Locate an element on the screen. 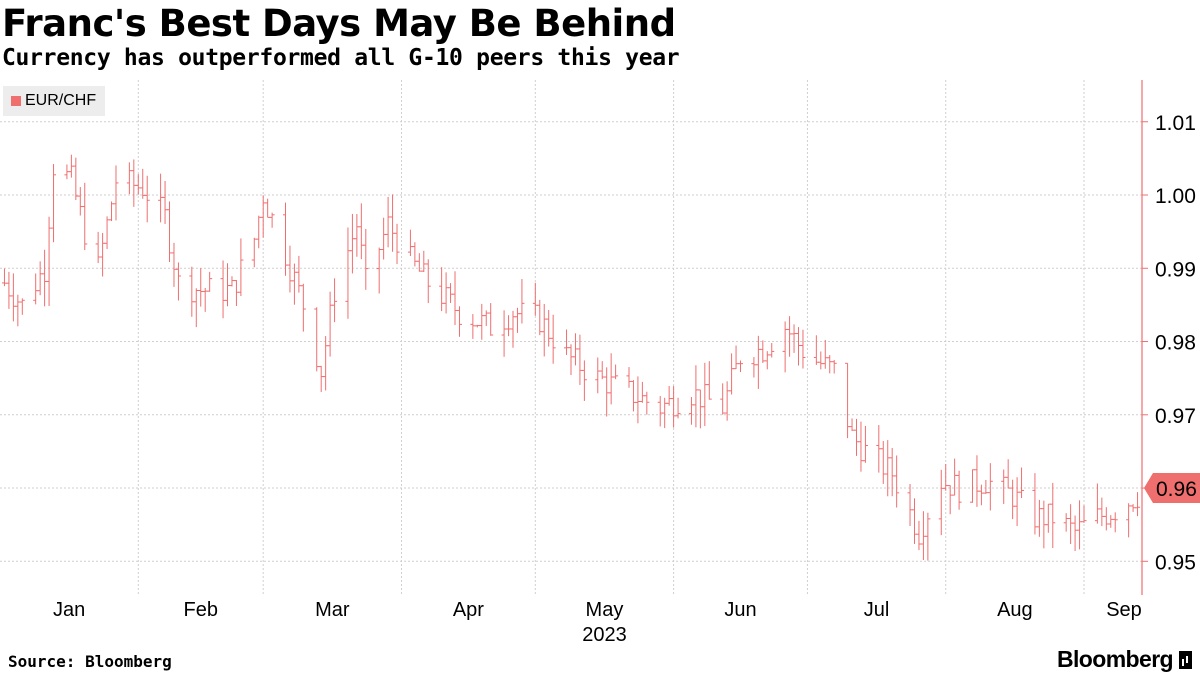 The height and width of the screenshot is (675, 1200). last-value-tag is located at coordinates (1172, 488).